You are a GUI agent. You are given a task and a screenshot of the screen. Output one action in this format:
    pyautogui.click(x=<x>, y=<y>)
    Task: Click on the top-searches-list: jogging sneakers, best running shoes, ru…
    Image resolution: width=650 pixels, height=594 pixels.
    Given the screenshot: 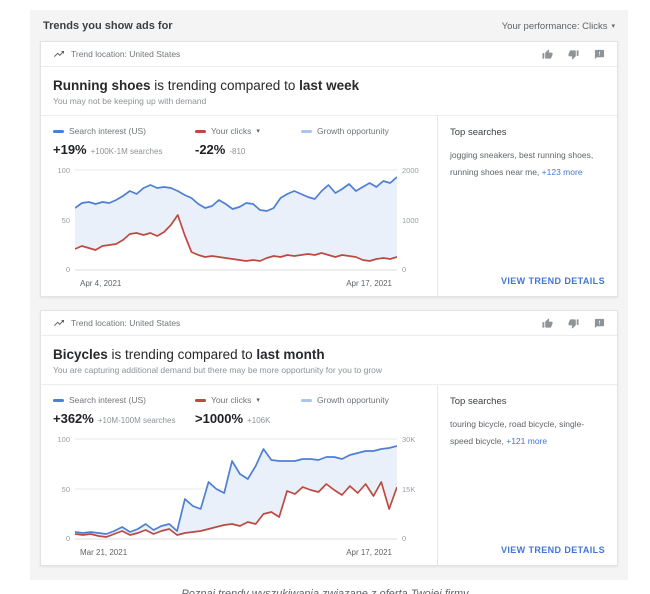 What is the action you would take?
    pyautogui.click(x=527, y=163)
    